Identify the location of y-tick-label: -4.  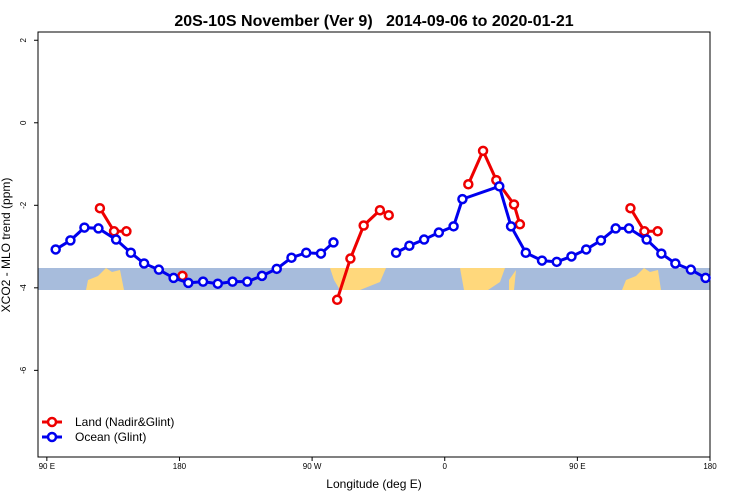
(23, 288).